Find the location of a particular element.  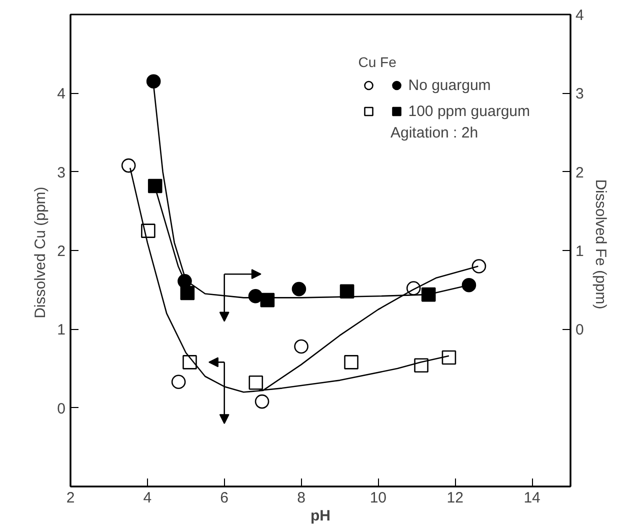

x-tick-label: 14 is located at coordinates (532, 498).